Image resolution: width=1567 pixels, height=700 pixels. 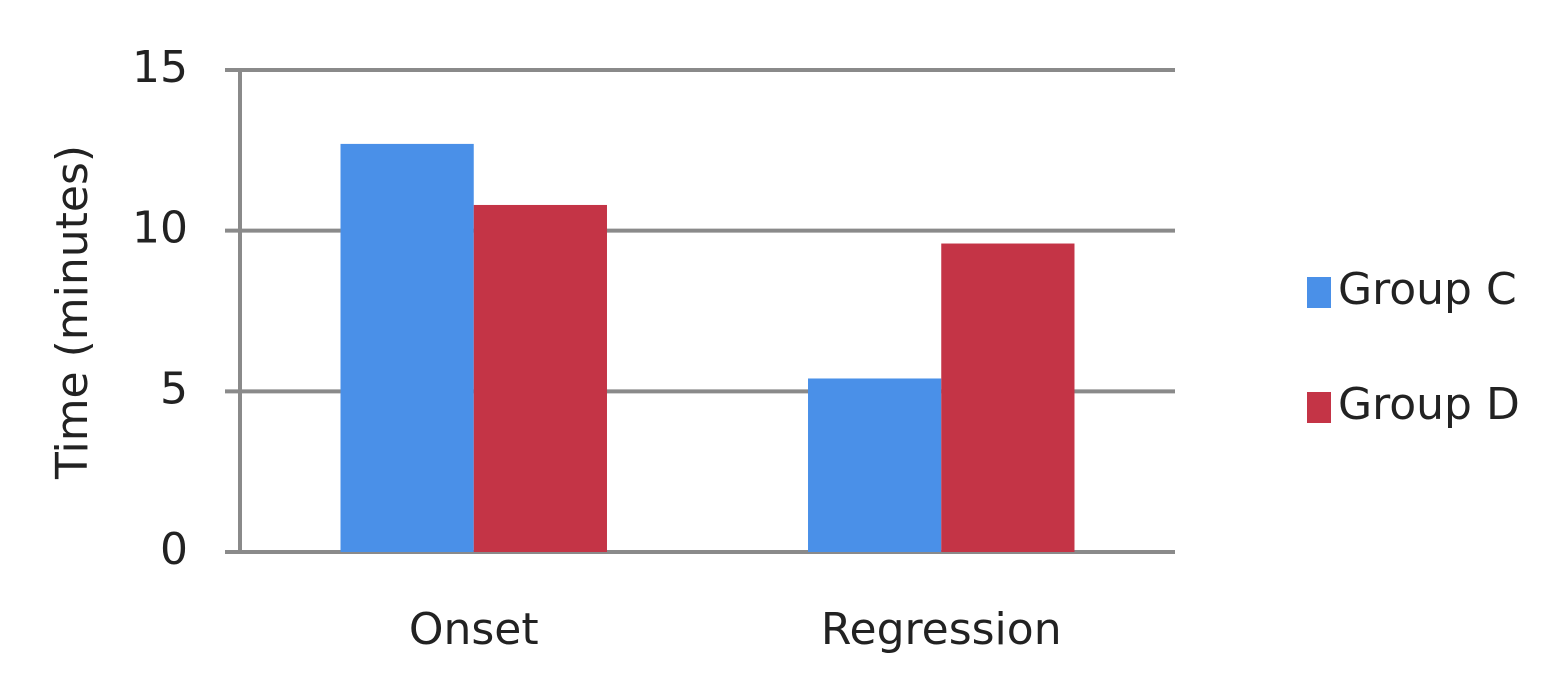 What do you see at coordinates (1427, 289) in the screenshot?
I see `legend-label: Group C` at bounding box center [1427, 289].